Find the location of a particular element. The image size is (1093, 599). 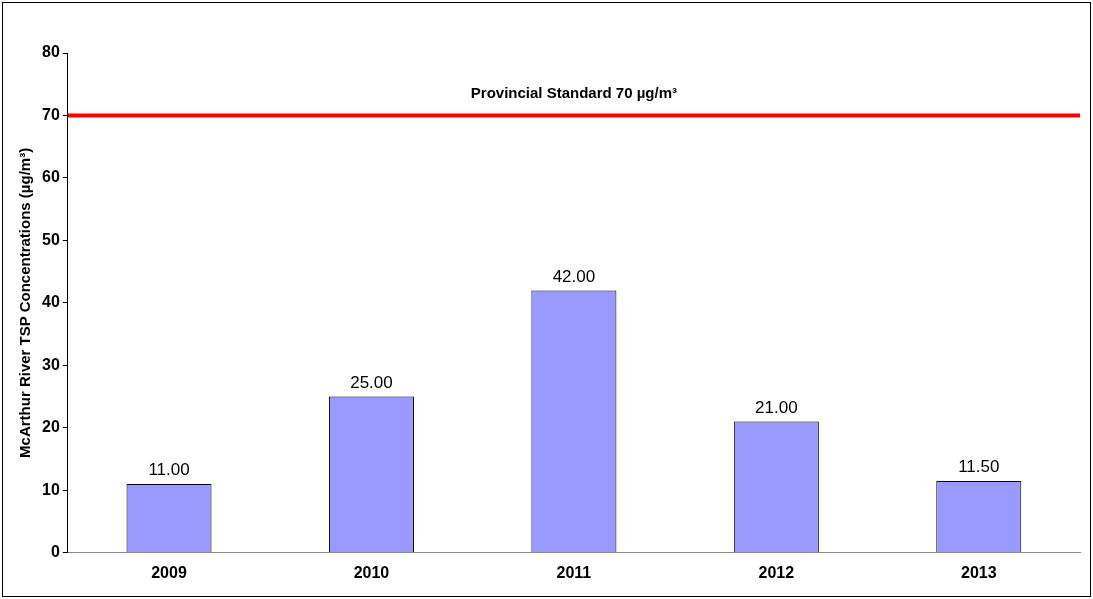

x-tick-label: 2010 is located at coordinates (371, 572).